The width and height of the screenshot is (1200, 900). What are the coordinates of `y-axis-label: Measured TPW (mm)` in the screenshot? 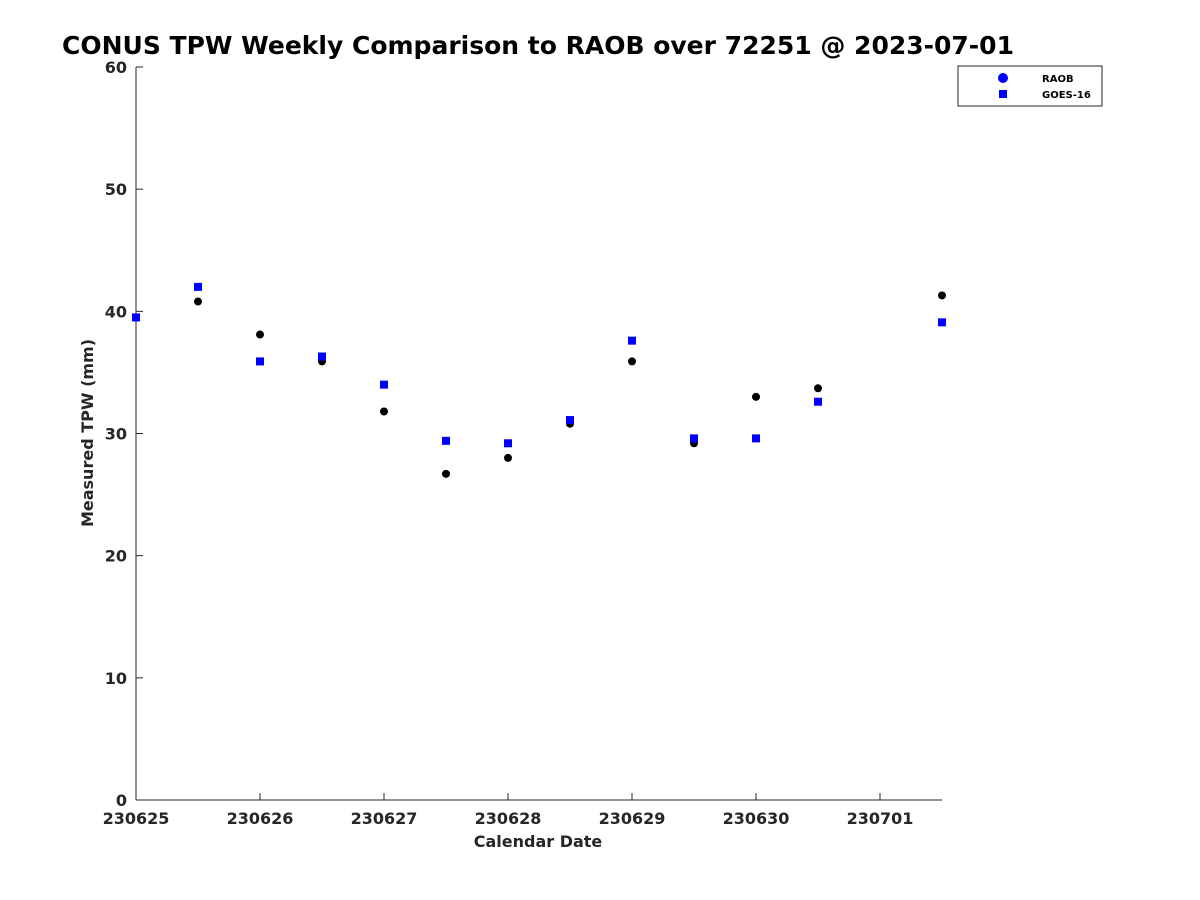 It's located at (87, 433).